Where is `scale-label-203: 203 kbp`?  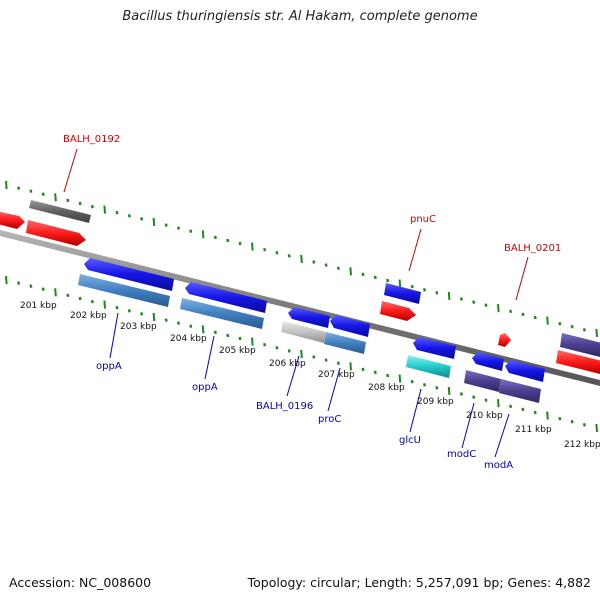 scale-label-203: 203 kbp is located at coordinates (138, 327).